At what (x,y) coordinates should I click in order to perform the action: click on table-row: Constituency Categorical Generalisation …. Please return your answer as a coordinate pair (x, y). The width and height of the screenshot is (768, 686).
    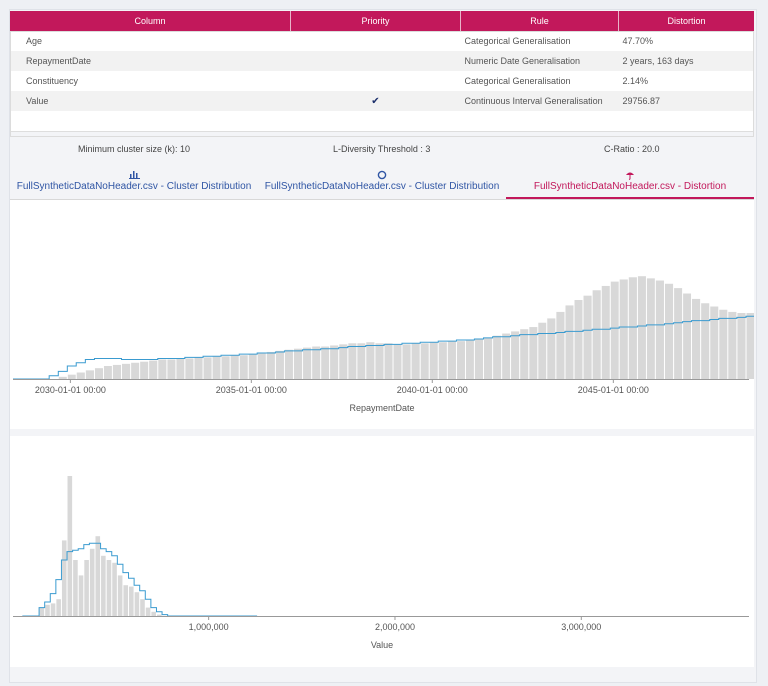
    Looking at the image, I should click on (382, 81).